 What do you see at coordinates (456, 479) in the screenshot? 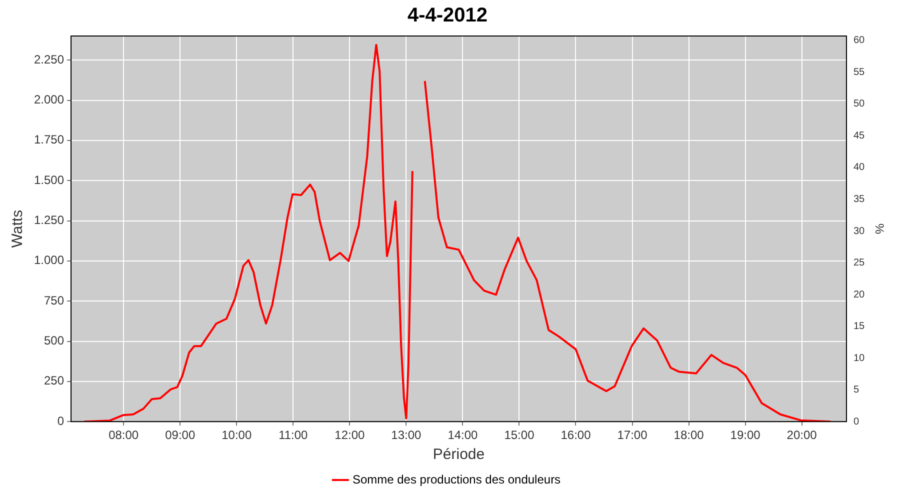
I see `legend-label: Somme des productions des onduleurs` at bounding box center [456, 479].